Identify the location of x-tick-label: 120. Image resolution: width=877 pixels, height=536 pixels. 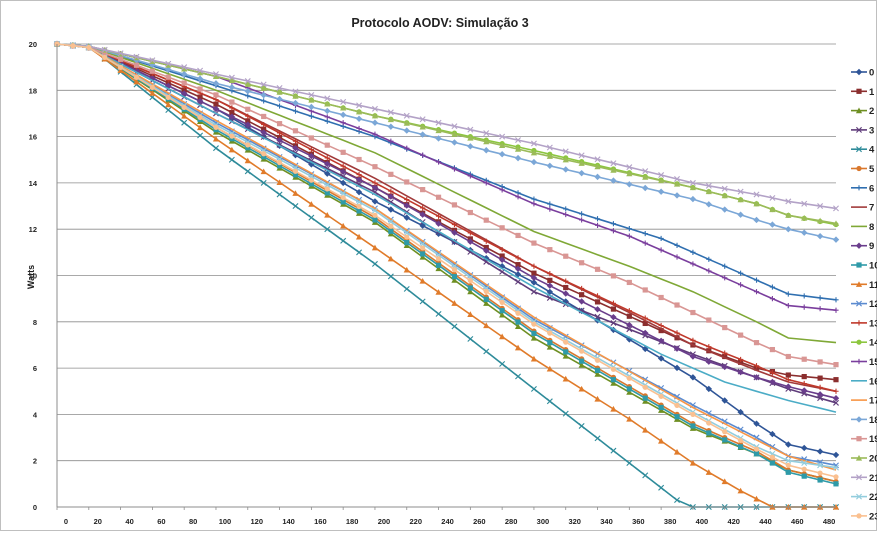
(257, 521).